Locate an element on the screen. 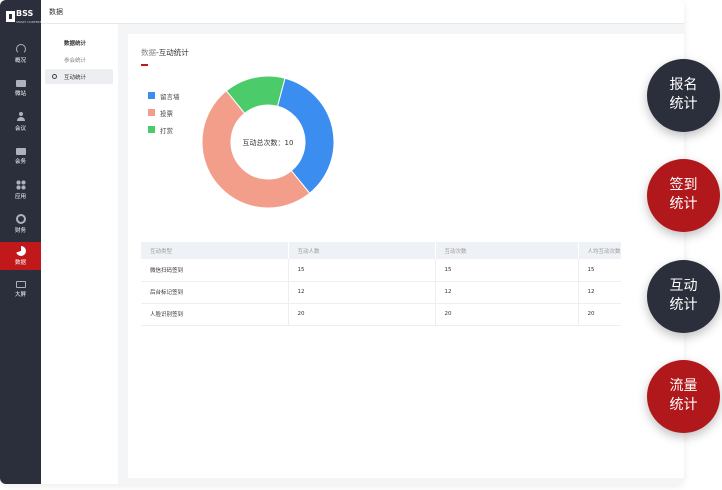  nav-item-label: 会务 is located at coordinates (20, 162).